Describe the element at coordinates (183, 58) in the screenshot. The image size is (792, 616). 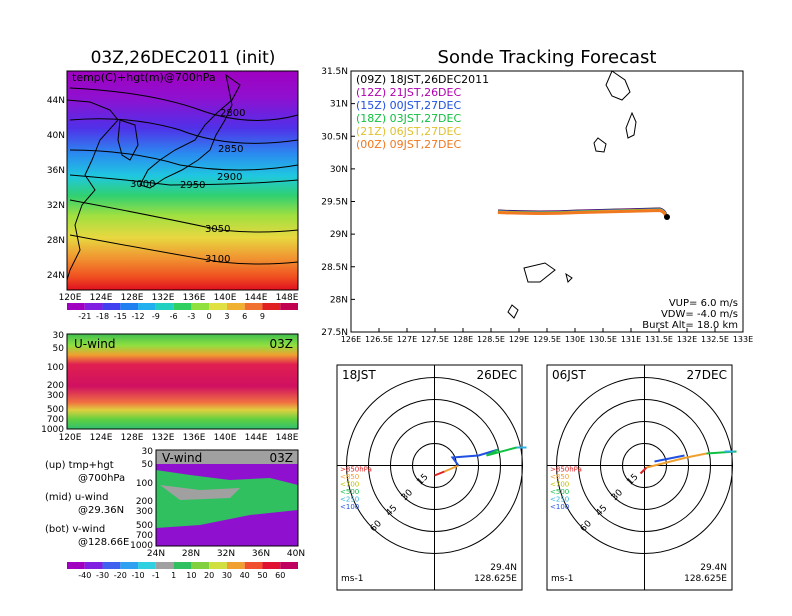
I see `left-map-title: 03Z,26DEC2011 (init)` at that location.